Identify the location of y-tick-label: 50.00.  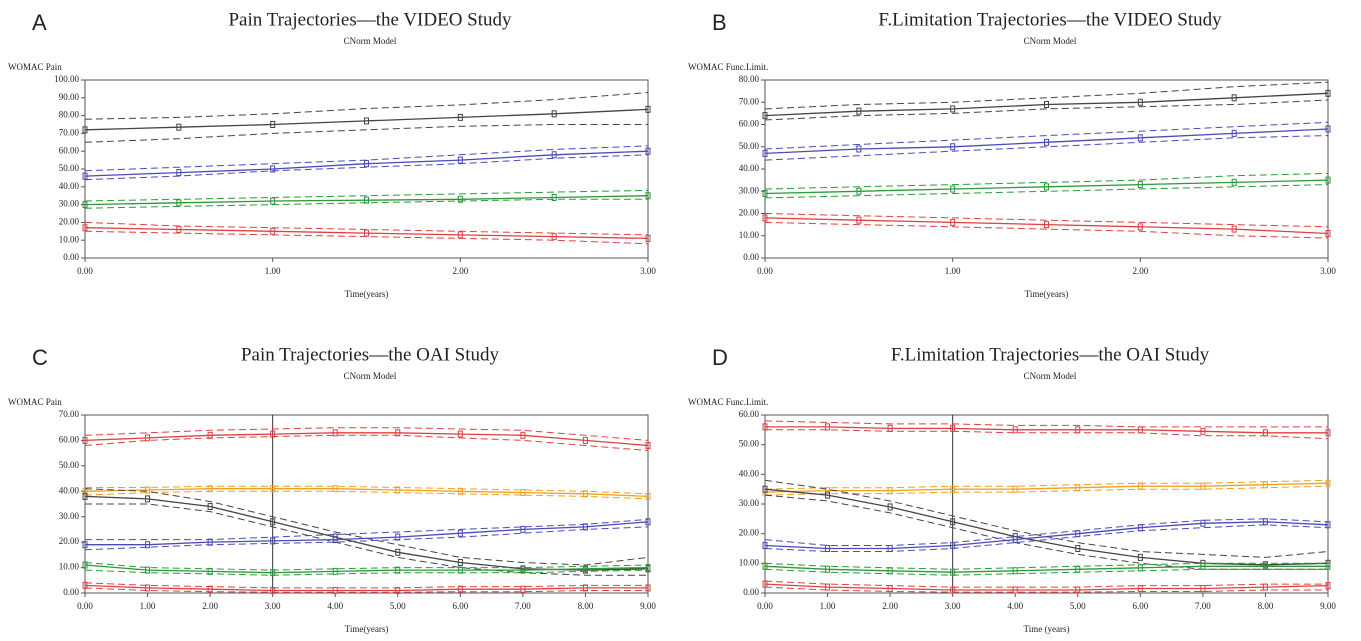
(749, 146).